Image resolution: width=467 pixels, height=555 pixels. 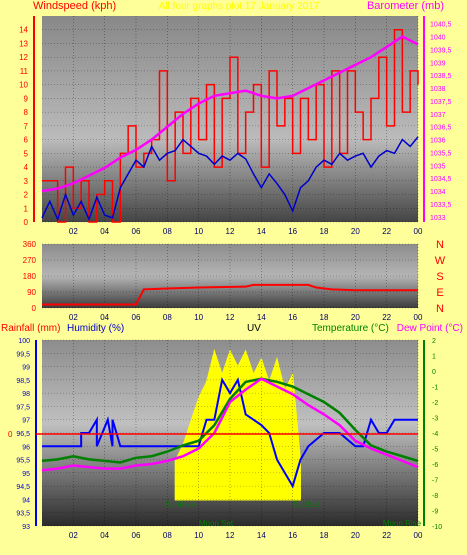 What do you see at coordinates (438, 63) in the screenshot?
I see `barometer-tick-label: 1039` at bounding box center [438, 63].